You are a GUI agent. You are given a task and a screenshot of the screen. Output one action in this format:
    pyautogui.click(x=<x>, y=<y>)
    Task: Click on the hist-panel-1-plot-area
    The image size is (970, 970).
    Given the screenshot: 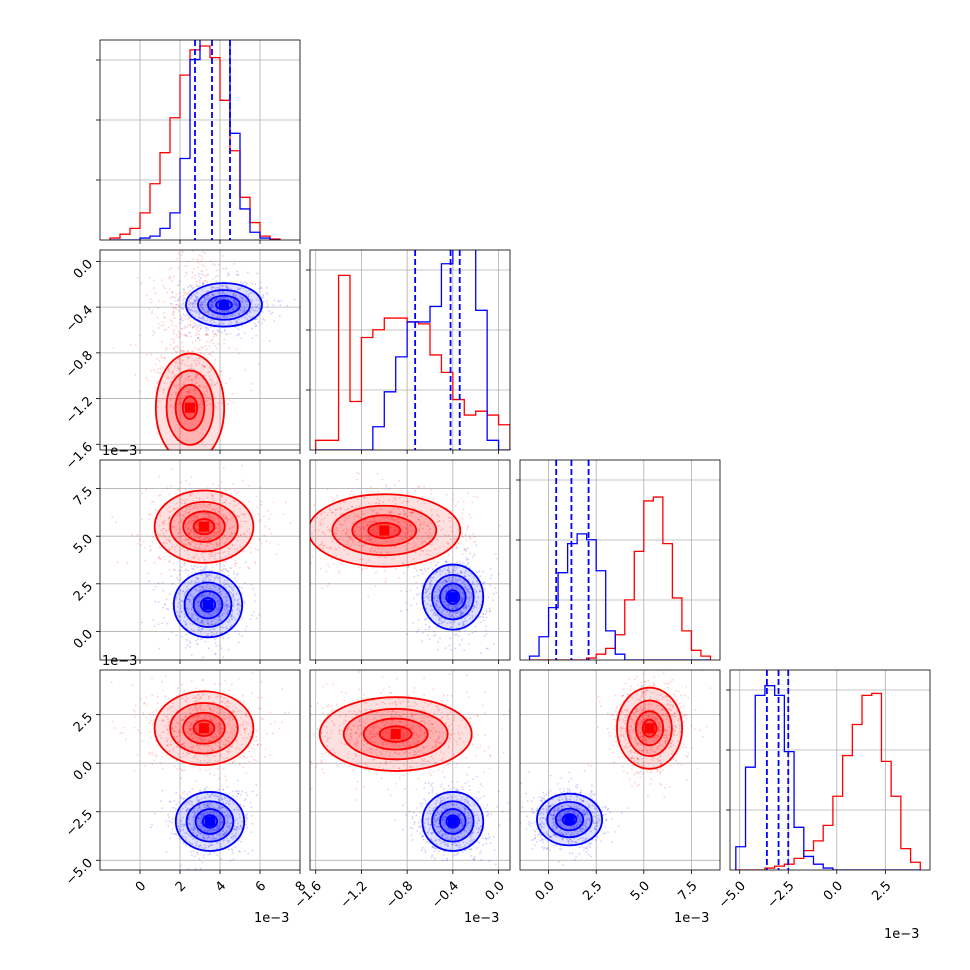 What is the action you would take?
    pyautogui.click(x=410, y=350)
    